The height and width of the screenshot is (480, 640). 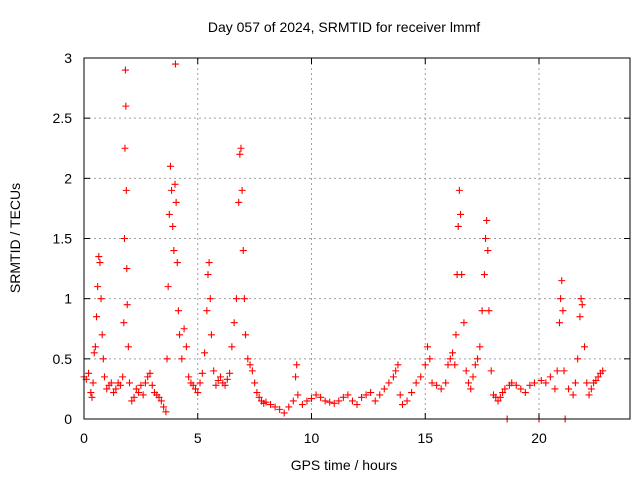 I want to click on x-axis-title: GPS time / hours, so click(x=344, y=465).